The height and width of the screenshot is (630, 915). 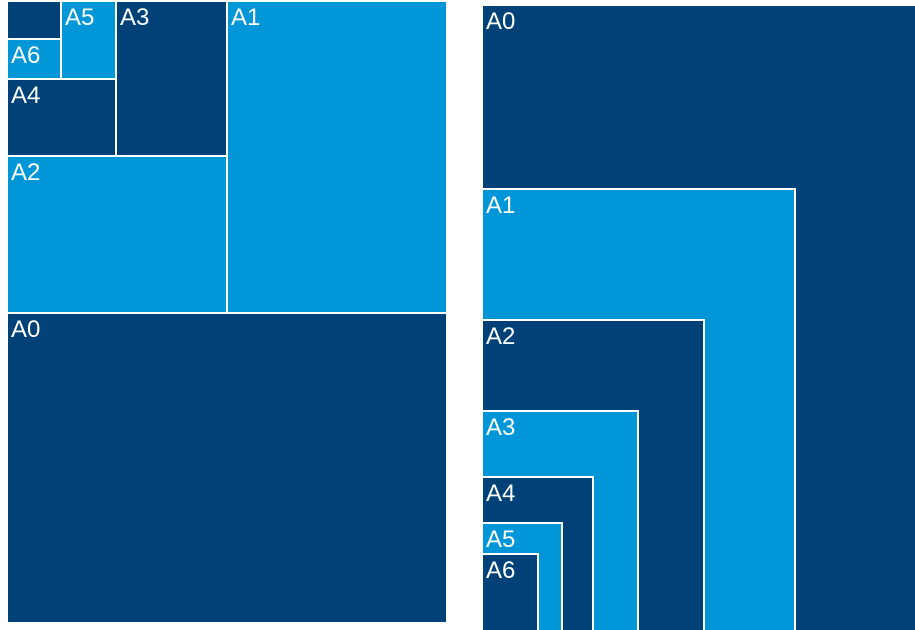 I want to click on left-sheet-a0-label: A0, so click(x=26, y=329).